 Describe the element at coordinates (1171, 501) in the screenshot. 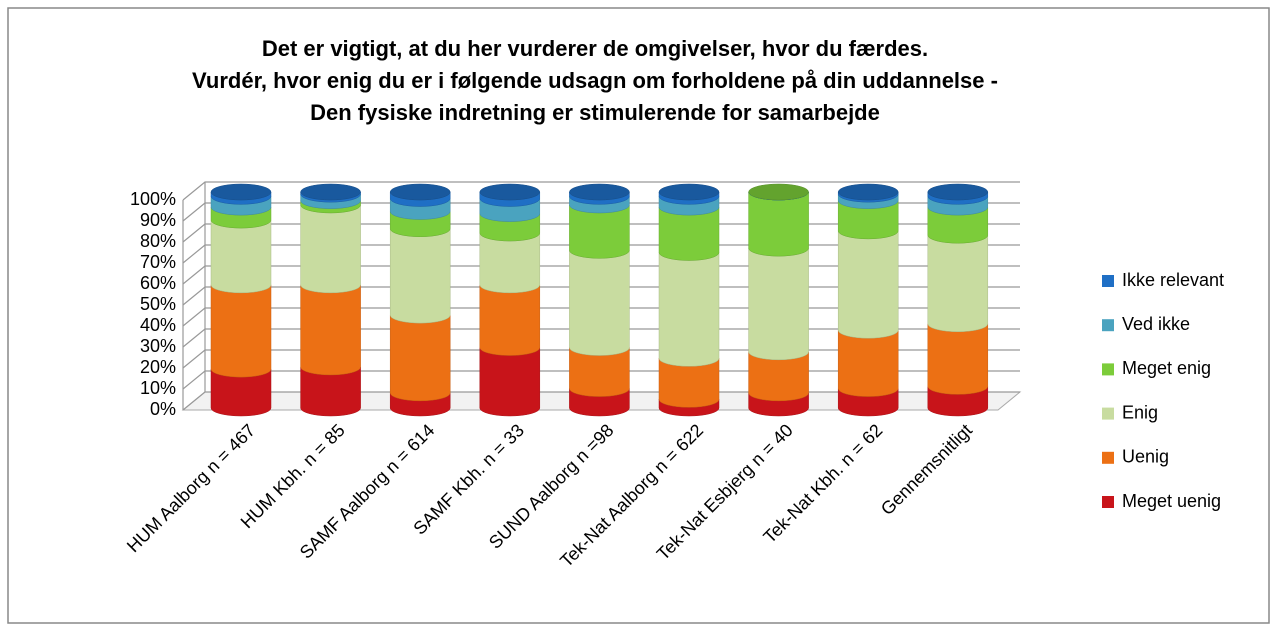

I see `legend-label: Meget uenig` at that location.